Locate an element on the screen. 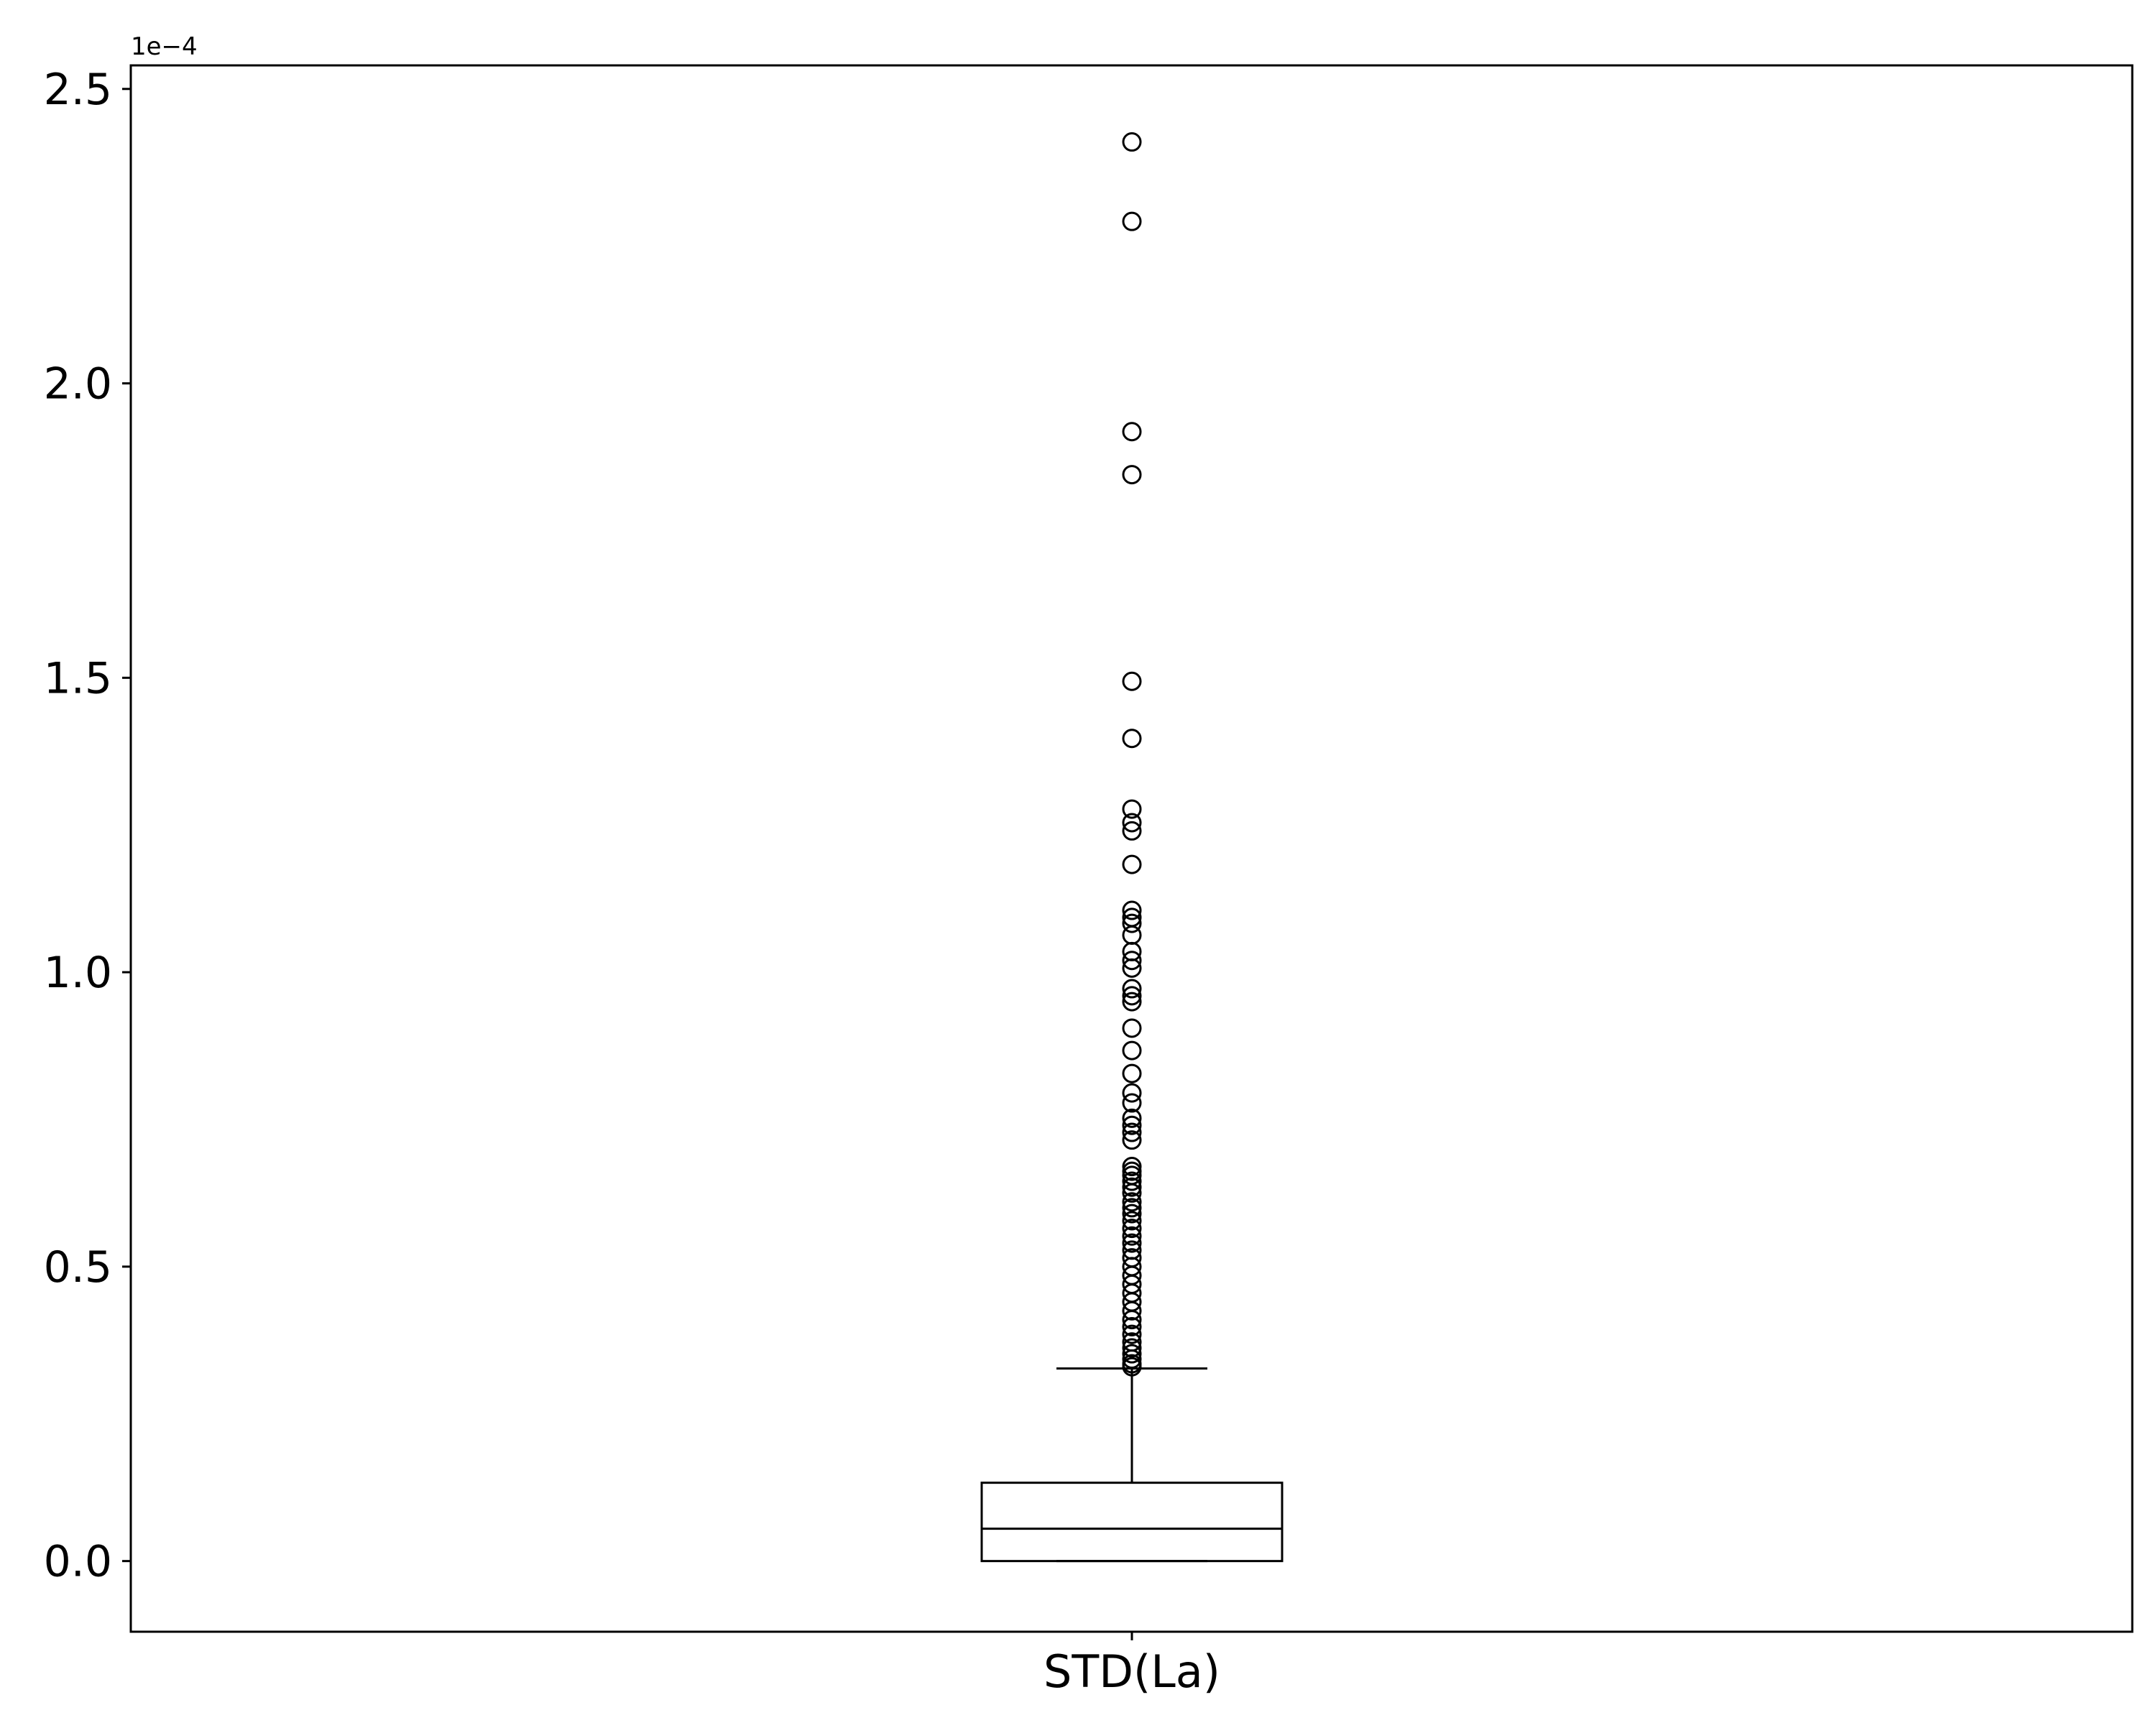  y-axis-offset-label: 1e−4 is located at coordinates (164, 46).